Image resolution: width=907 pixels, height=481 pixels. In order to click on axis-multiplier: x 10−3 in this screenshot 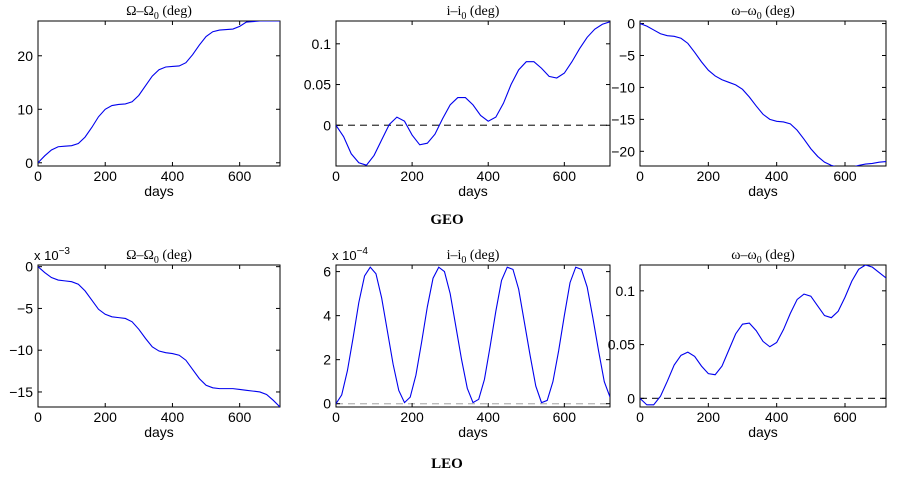, I will do `click(52, 254)`.